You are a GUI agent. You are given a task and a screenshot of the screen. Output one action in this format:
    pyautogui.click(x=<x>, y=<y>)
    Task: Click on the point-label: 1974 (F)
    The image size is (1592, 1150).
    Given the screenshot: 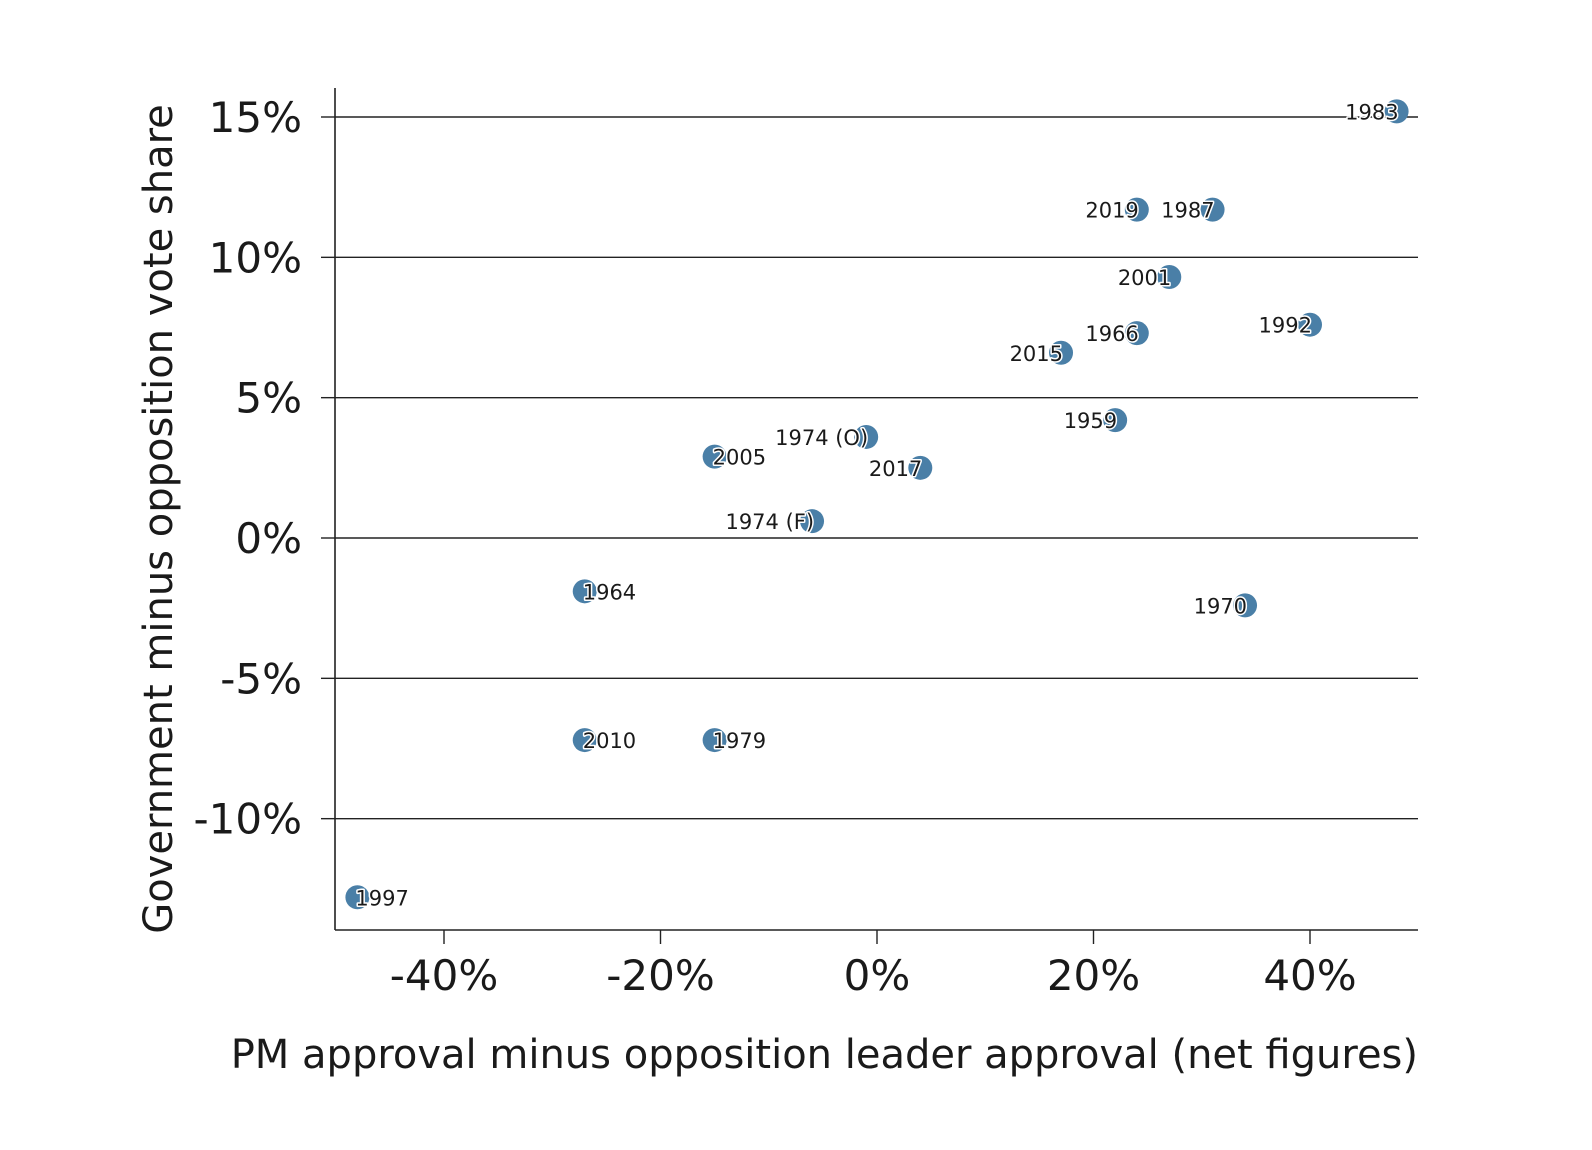 What is the action you would take?
    pyautogui.click(x=769, y=522)
    